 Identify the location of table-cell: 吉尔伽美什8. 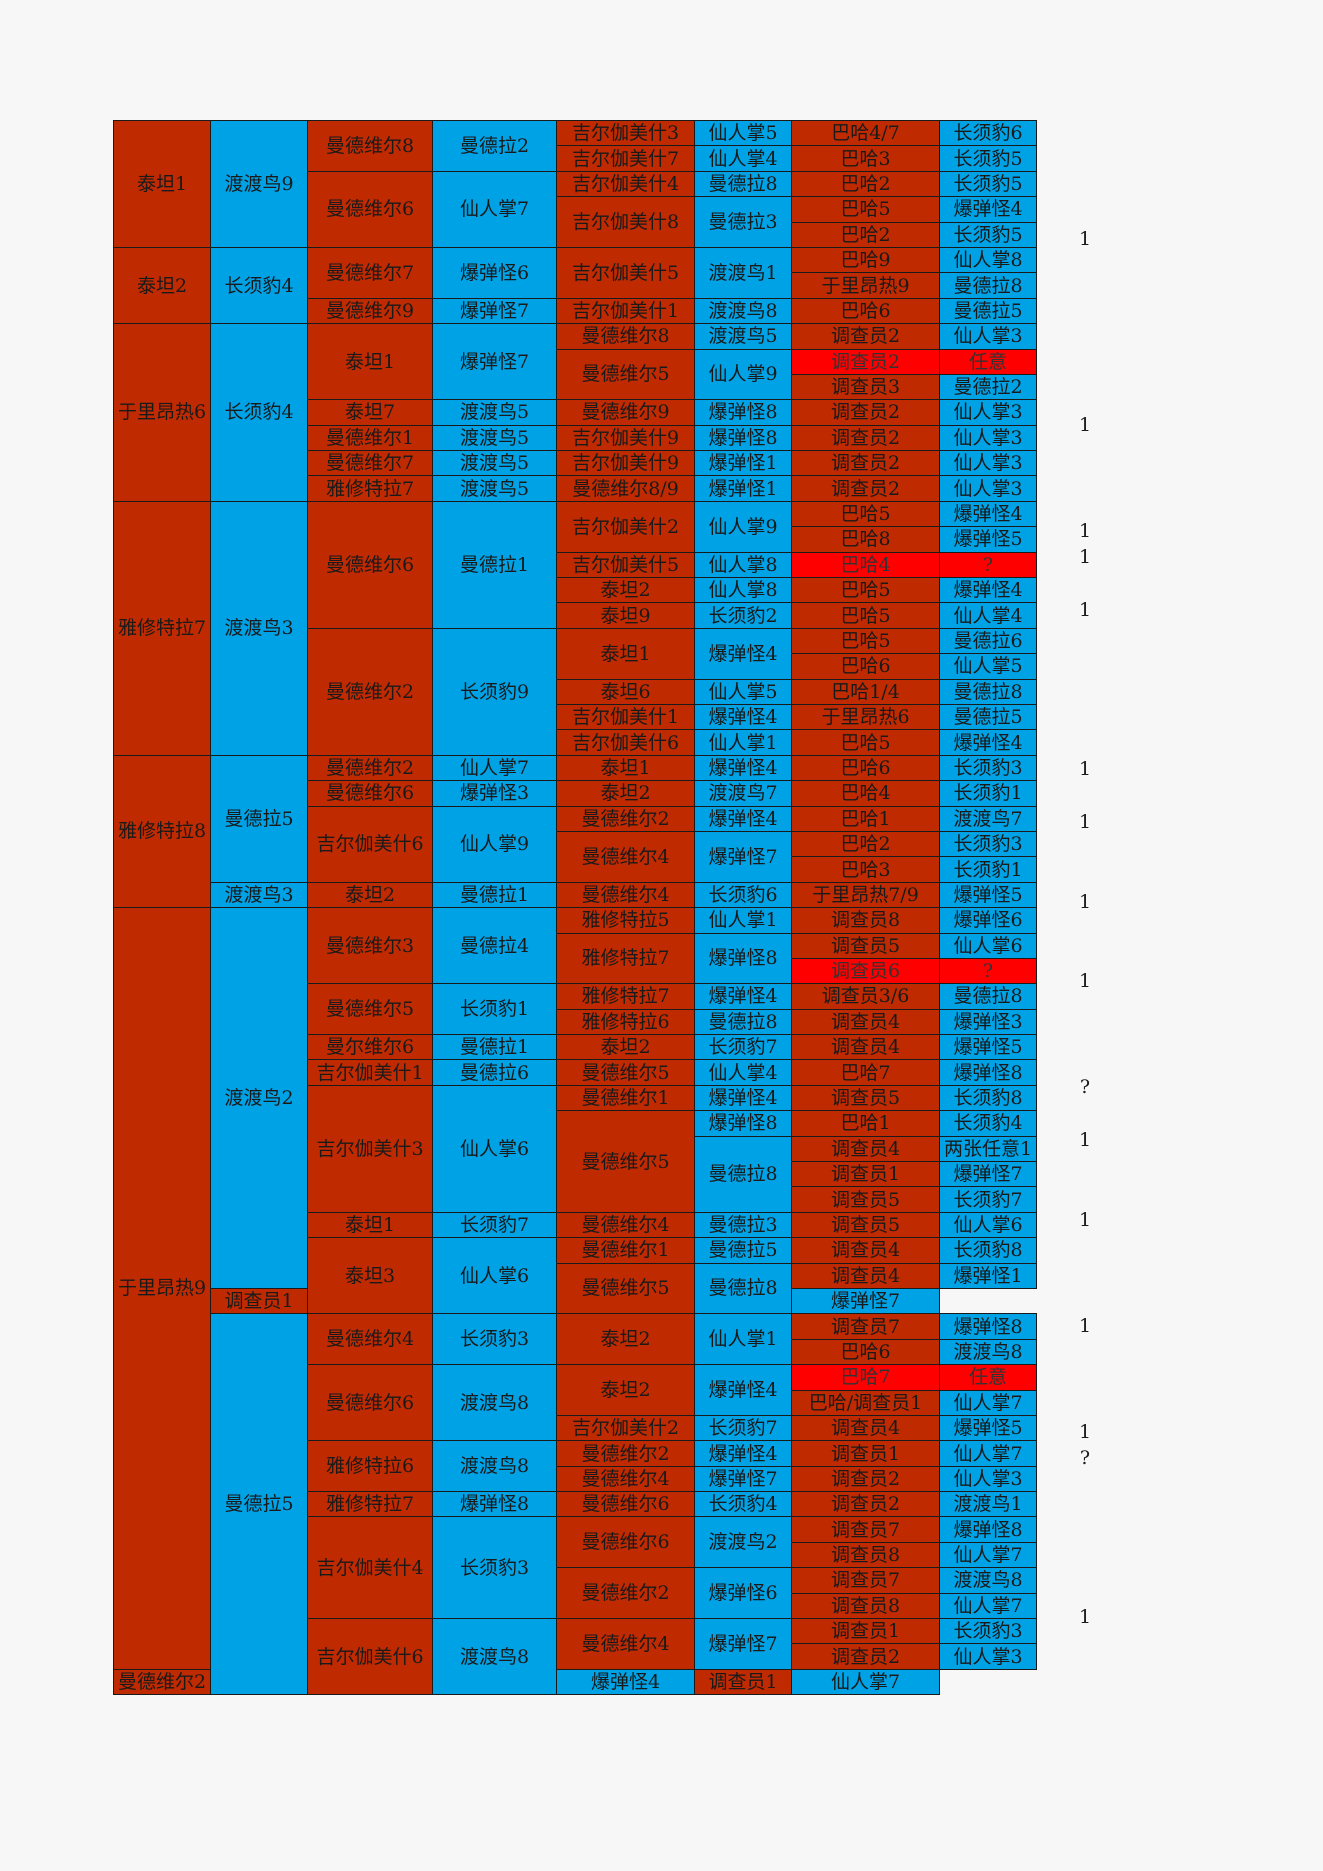
(625, 222).